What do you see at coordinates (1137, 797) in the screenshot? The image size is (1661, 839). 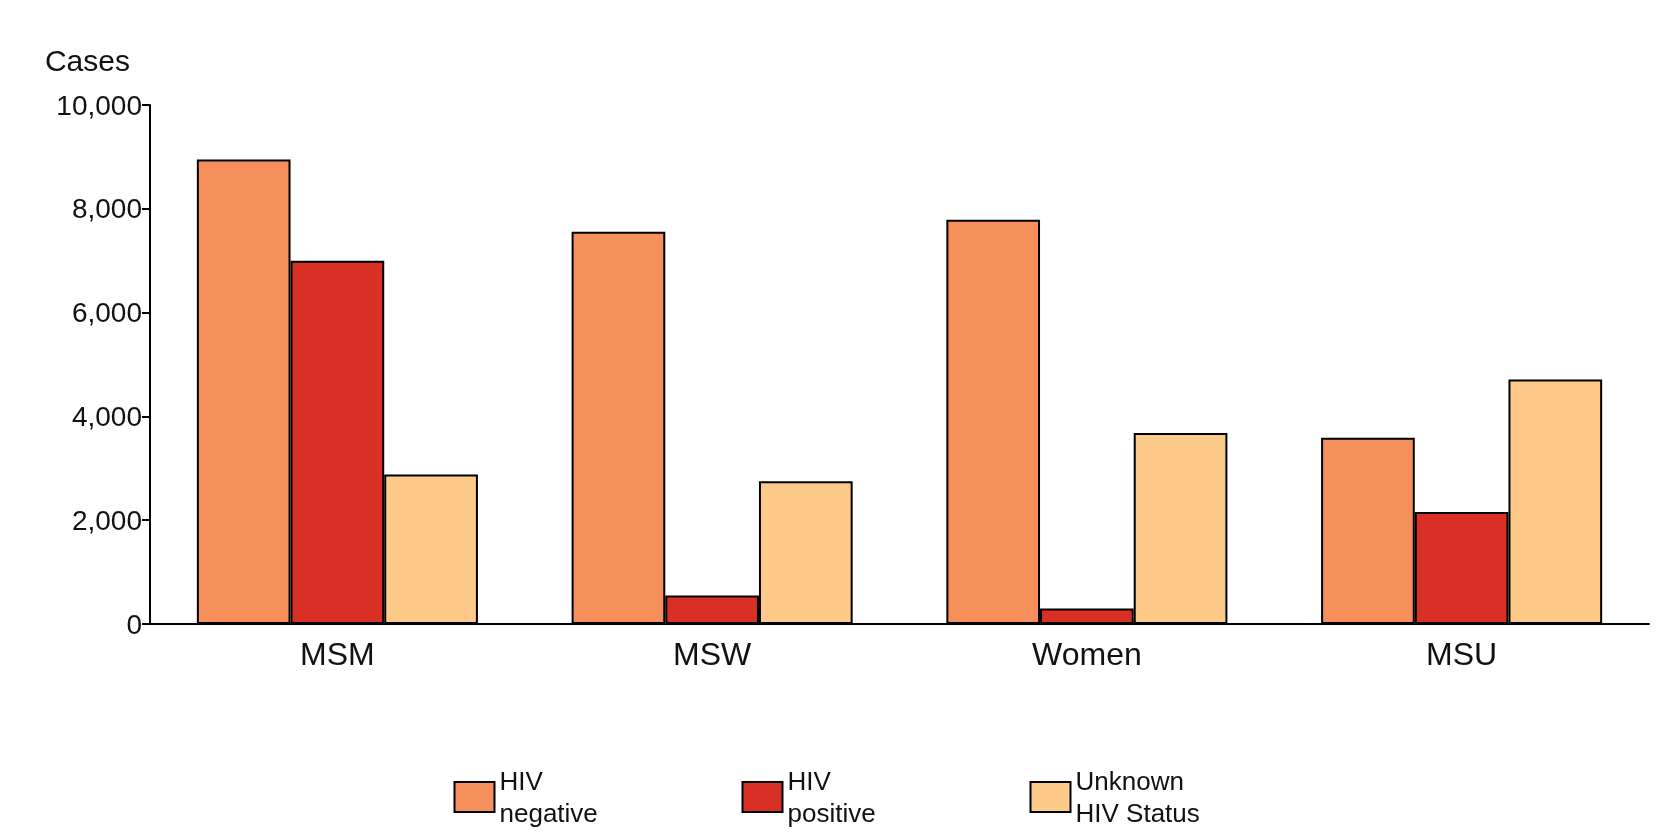 I see `legend-label: Unknown HIV Status` at bounding box center [1137, 797].